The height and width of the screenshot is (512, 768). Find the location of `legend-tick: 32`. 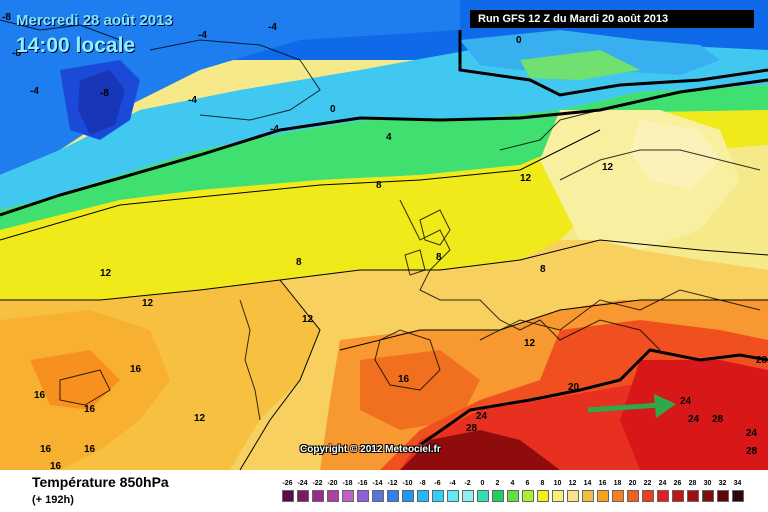

legend-tick: 32 is located at coordinates (722, 483).